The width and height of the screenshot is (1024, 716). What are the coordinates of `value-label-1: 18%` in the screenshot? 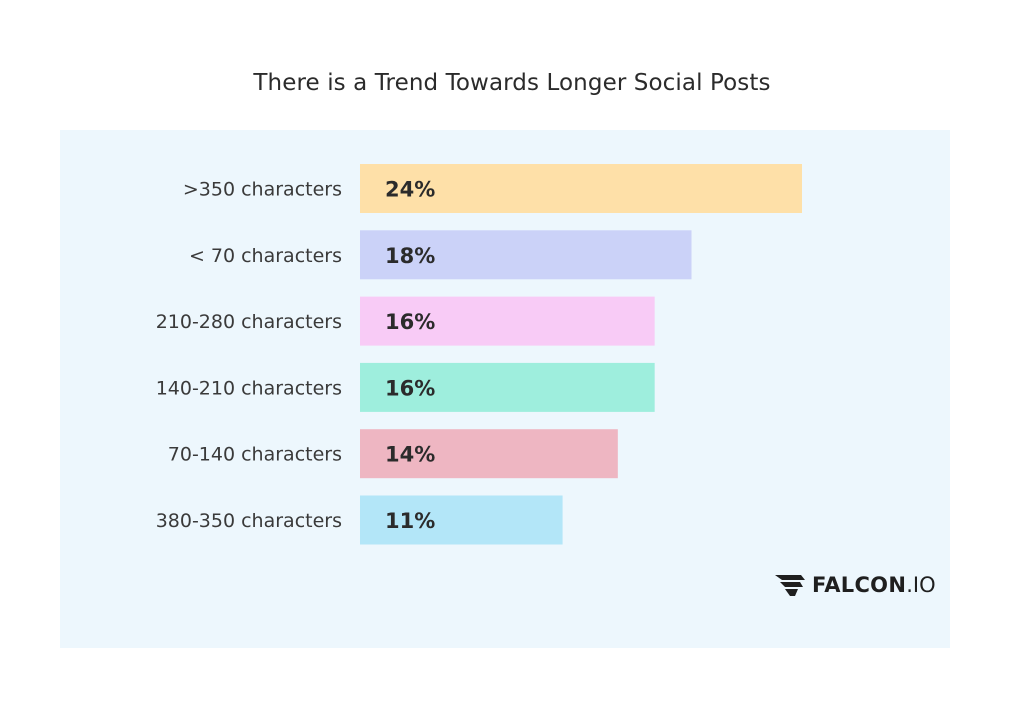 It's located at (410, 256).